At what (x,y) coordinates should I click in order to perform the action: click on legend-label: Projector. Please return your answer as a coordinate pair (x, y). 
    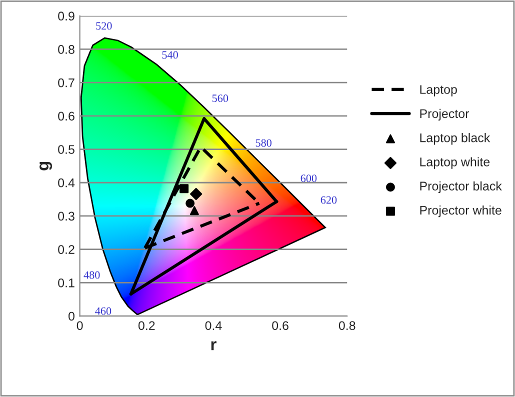
    Looking at the image, I should click on (445, 114).